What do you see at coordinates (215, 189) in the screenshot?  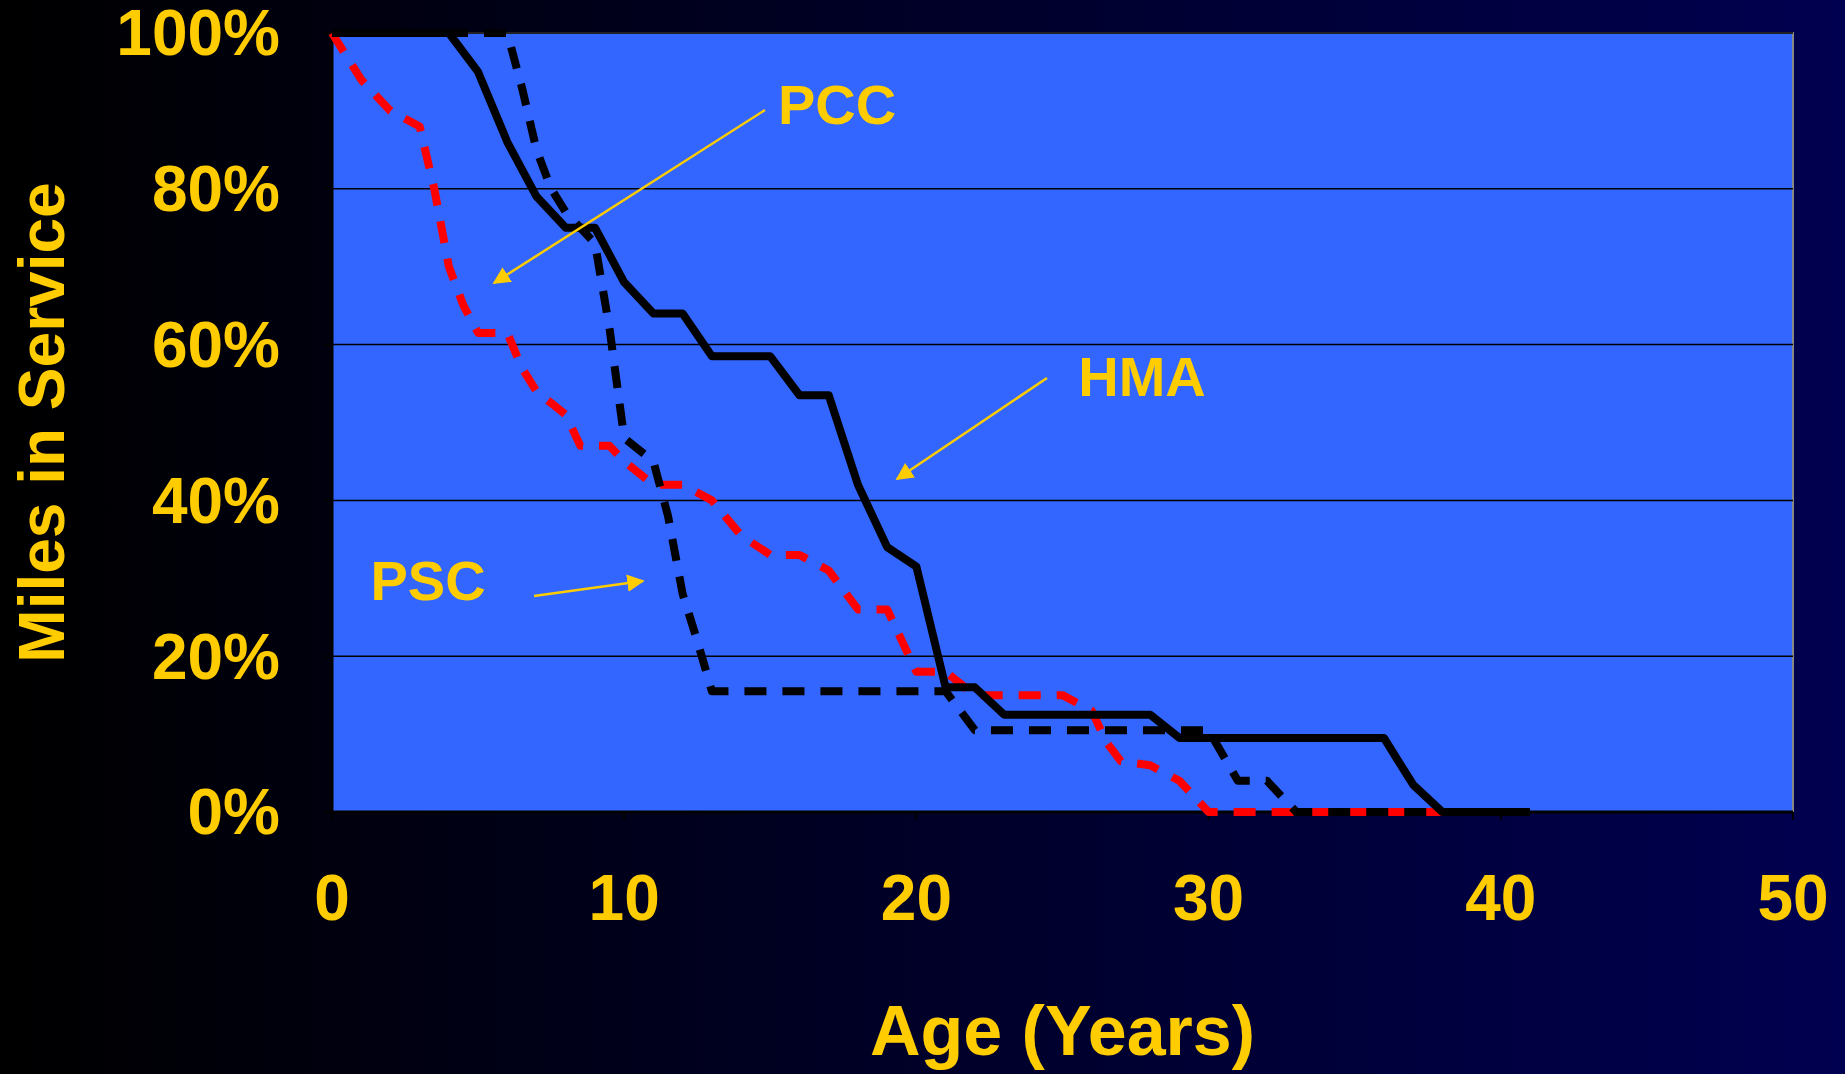 I see `y-tick-label: 80%` at bounding box center [215, 189].